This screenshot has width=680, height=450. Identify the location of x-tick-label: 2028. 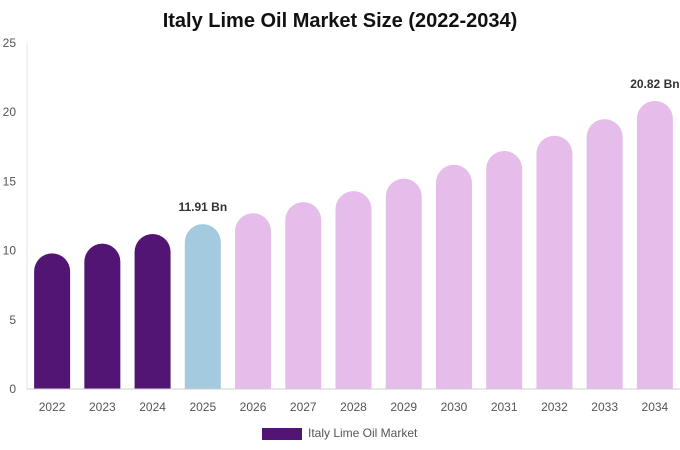
(353, 407).